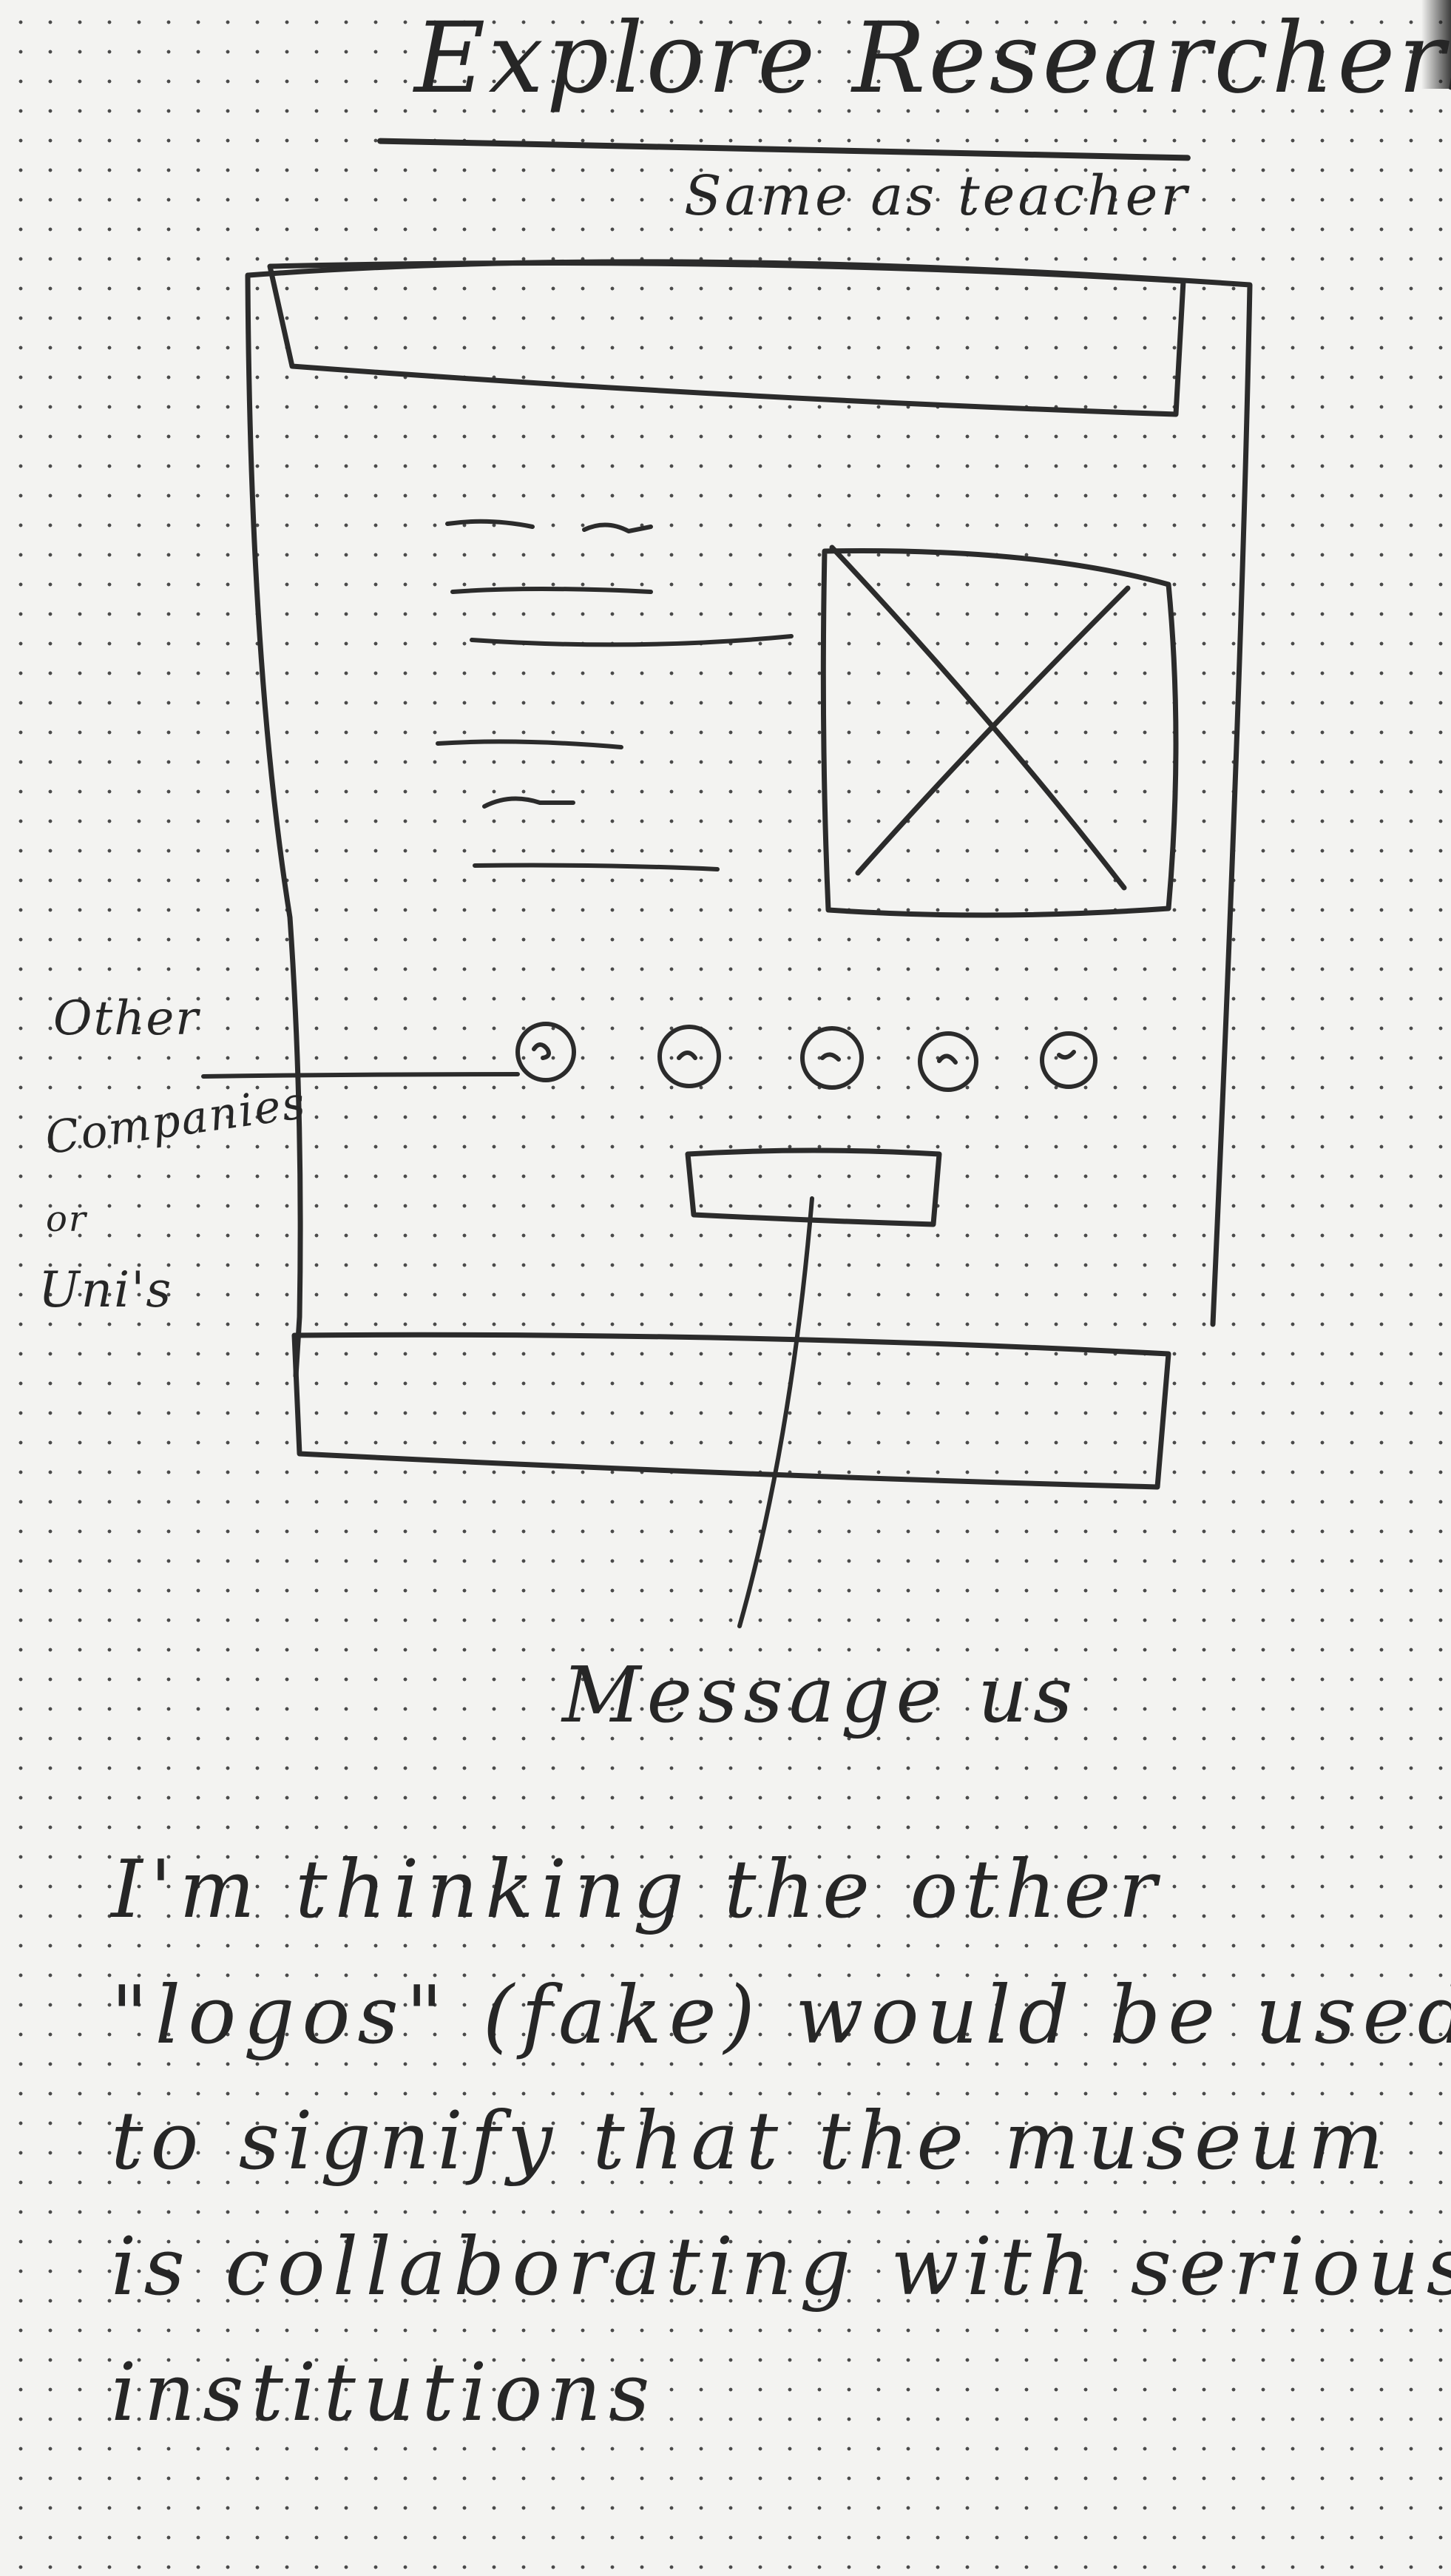 The width and height of the screenshot is (1451, 2576). What do you see at coordinates (615, 695) in the screenshot?
I see `wireframe-text-lines` at bounding box center [615, 695].